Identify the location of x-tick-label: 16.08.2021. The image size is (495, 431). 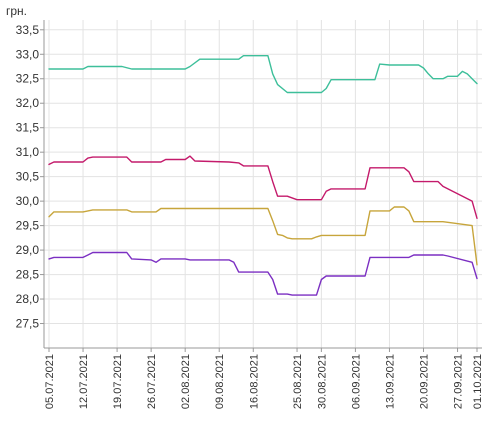
(254, 381).